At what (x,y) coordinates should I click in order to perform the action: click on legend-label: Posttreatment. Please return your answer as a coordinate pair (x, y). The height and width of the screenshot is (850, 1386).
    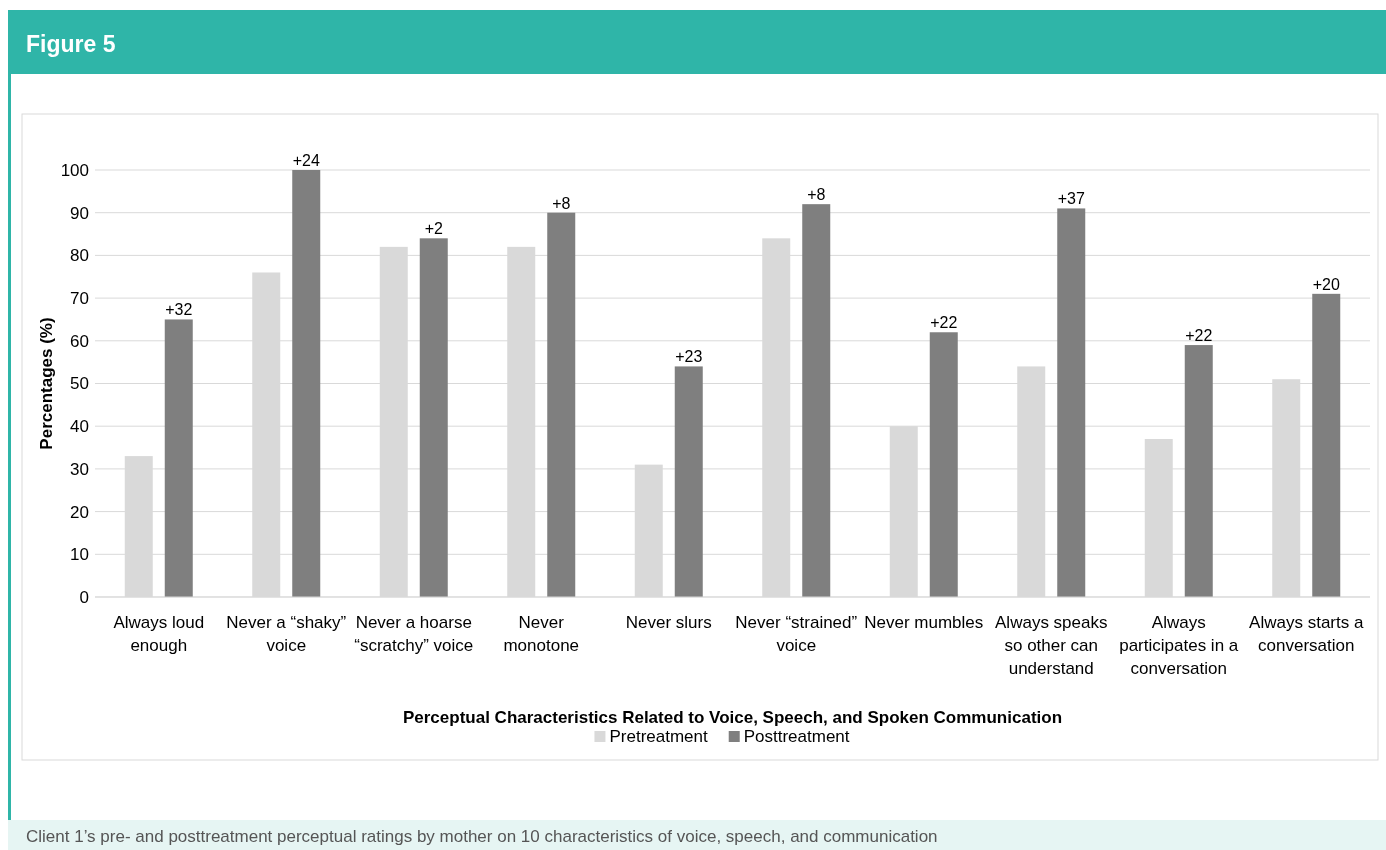
    Looking at the image, I should click on (796, 736).